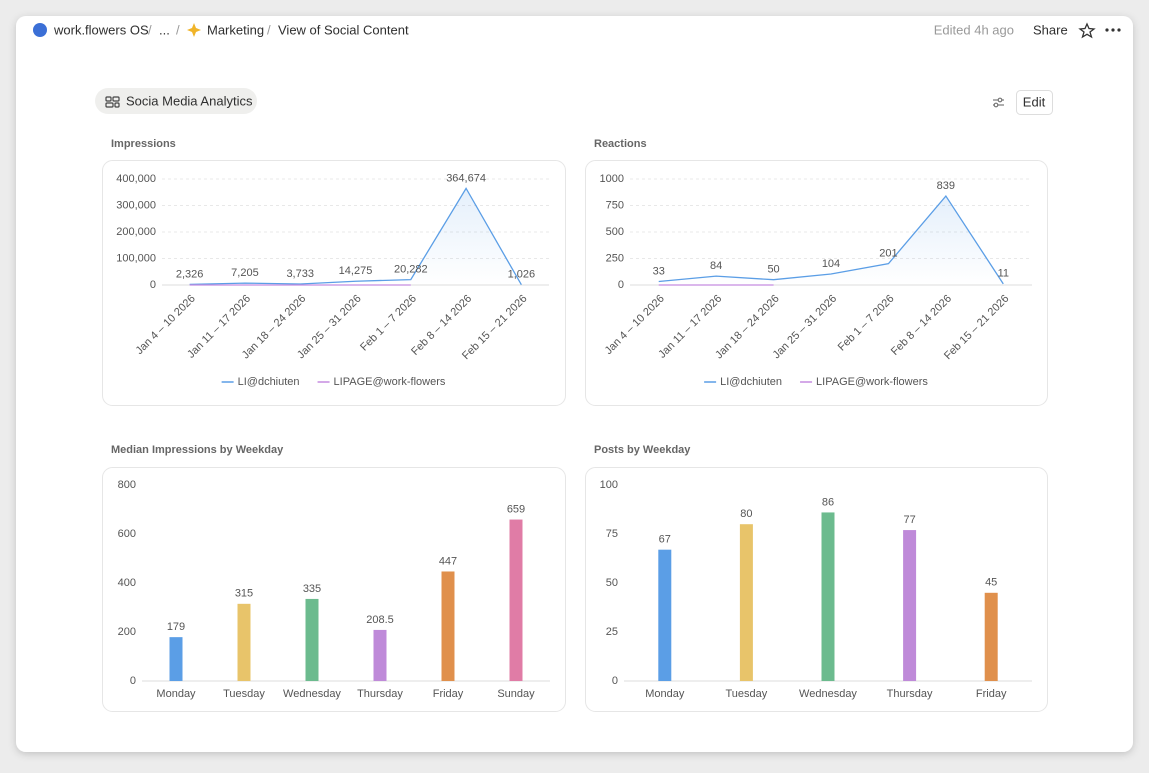 This screenshot has height=773, width=1149. Describe the element at coordinates (612, 534) in the screenshot. I see `y-tick-label: 75` at that location.